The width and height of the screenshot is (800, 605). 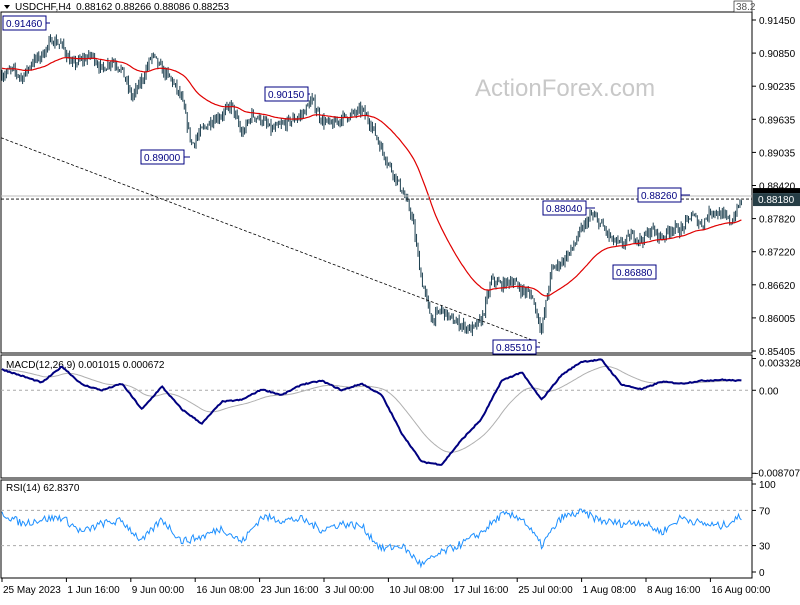 What do you see at coordinates (777, 253) in the screenshot?
I see `price-axis-label: 0.87220` at bounding box center [777, 253].